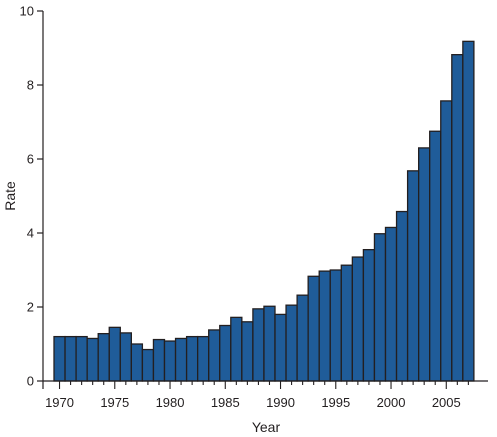 The image size is (497, 437). What do you see at coordinates (225, 402) in the screenshot?
I see `x-tick-label: 1985` at bounding box center [225, 402].